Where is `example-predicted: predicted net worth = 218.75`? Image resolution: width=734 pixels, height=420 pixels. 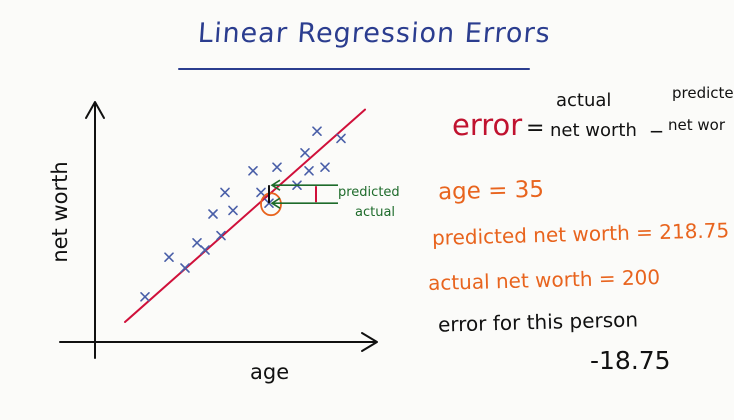
example-predicted: predicted net worth = 218.75 is located at coordinates (580, 234).